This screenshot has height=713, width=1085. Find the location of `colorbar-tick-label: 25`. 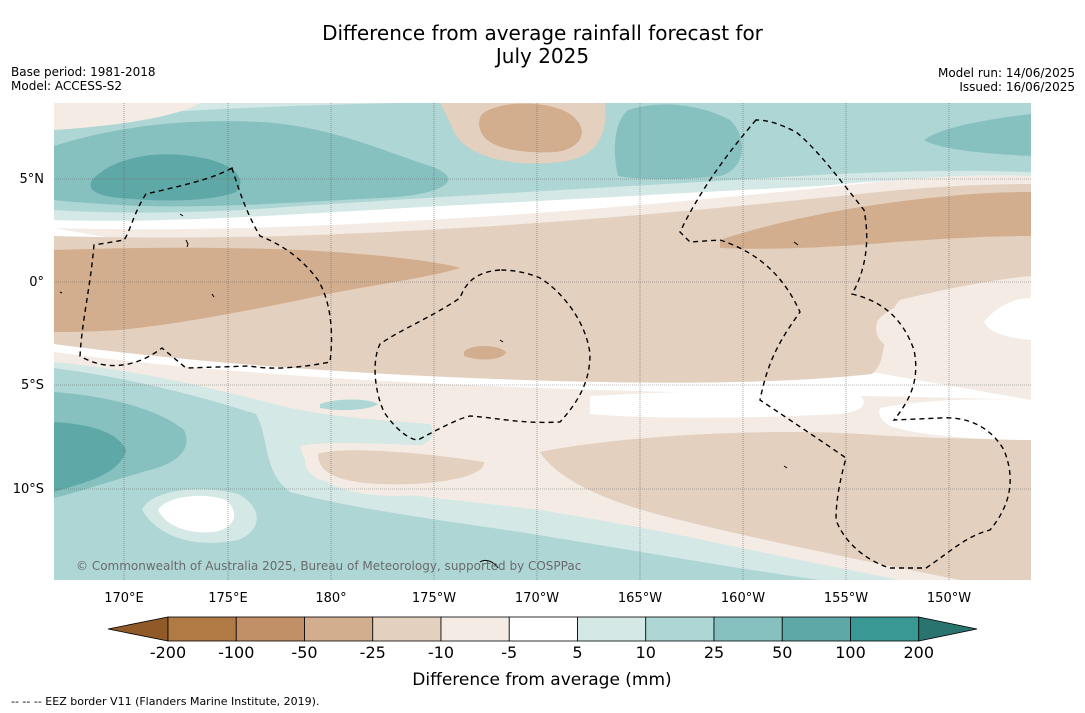

colorbar-tick-label: 25 is located at coordinates (714, 652).